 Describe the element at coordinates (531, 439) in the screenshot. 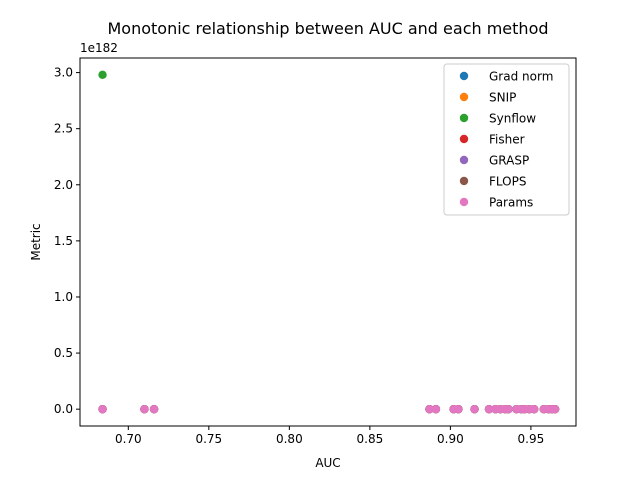

I see `x-tick-label: 0.95` at that location.